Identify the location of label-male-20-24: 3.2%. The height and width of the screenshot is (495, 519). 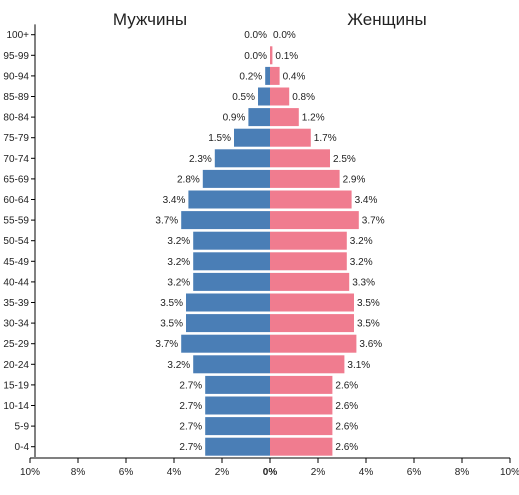
(178, 365).